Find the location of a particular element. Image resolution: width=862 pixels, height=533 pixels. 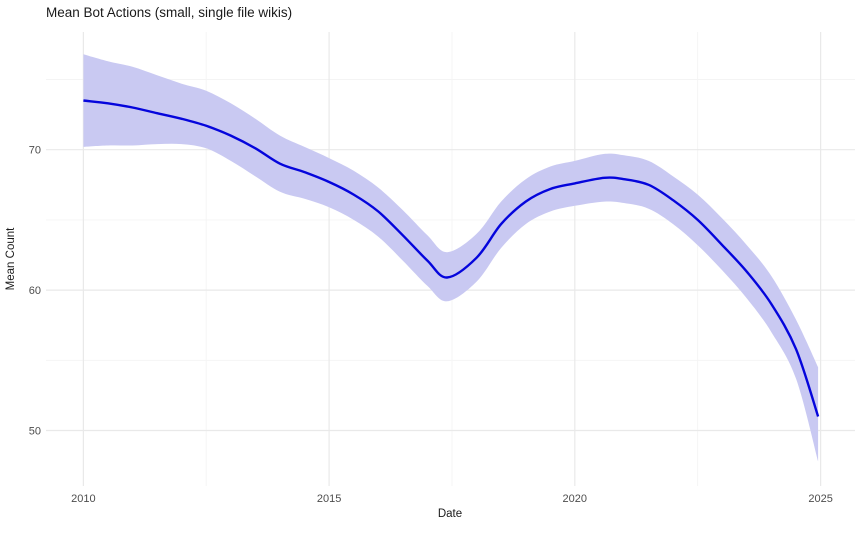

x-tick-label: 2010 is located at coordinates (83, 499).